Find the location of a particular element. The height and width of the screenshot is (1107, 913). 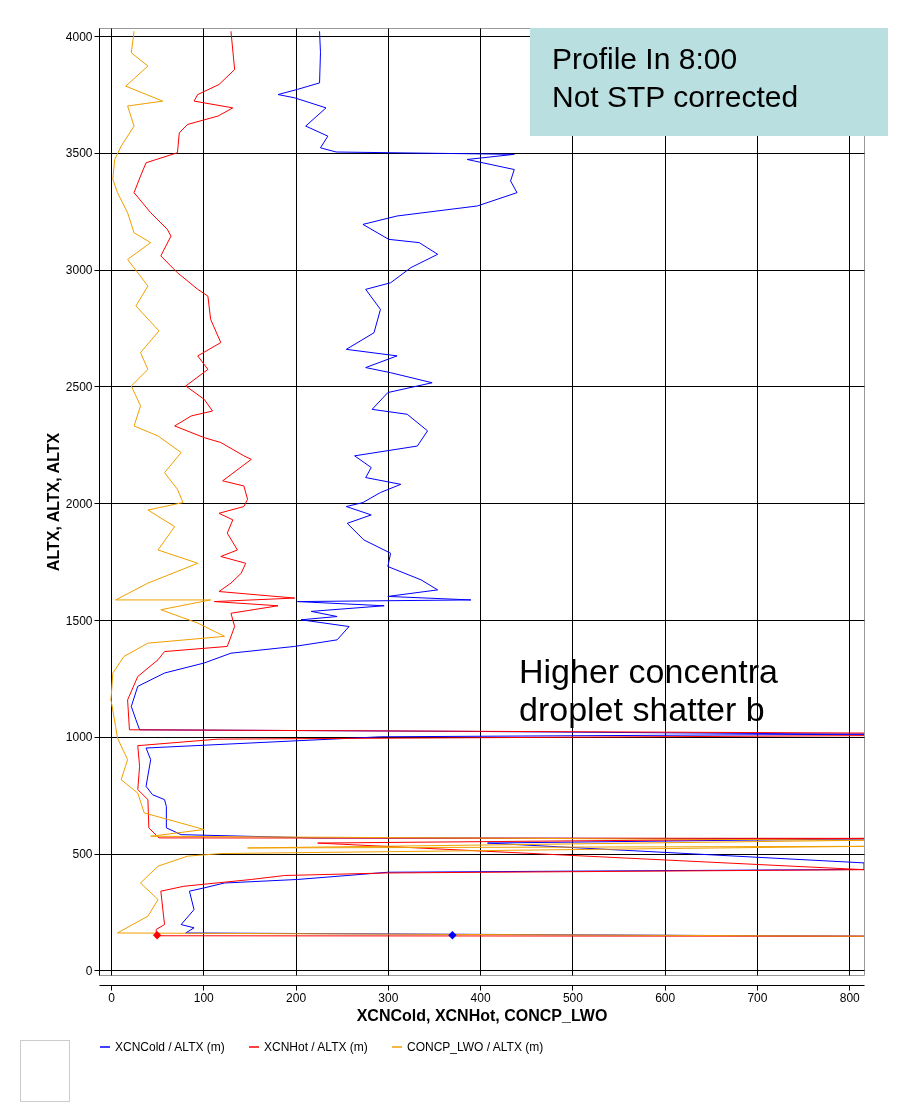

x-tick-label: 0 is located at coordinates (112, 997).